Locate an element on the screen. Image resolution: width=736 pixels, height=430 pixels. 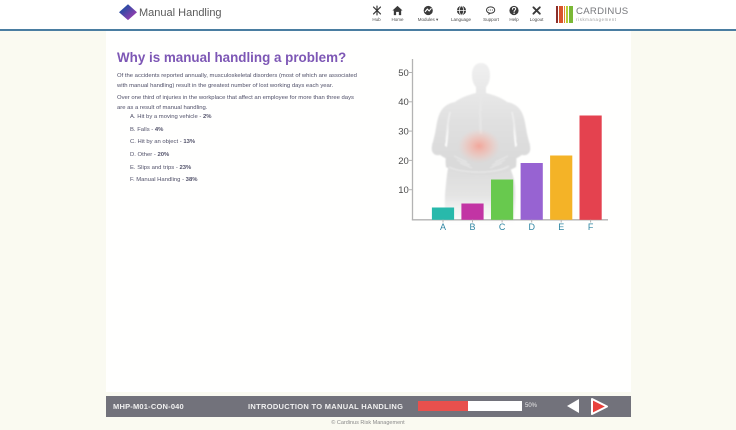
svg-text: B is located at coordinates (472, 227).